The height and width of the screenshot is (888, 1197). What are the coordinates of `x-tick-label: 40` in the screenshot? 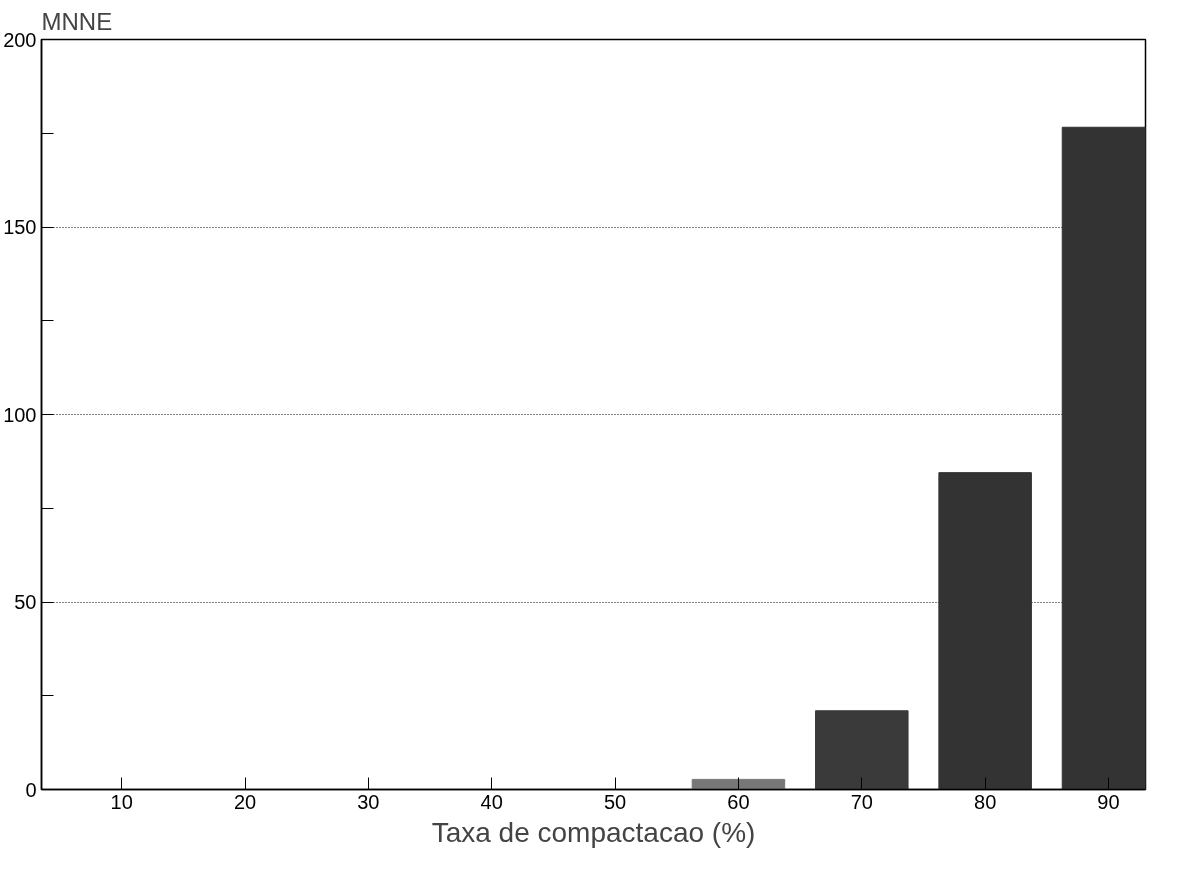 It's located at (491, 801).